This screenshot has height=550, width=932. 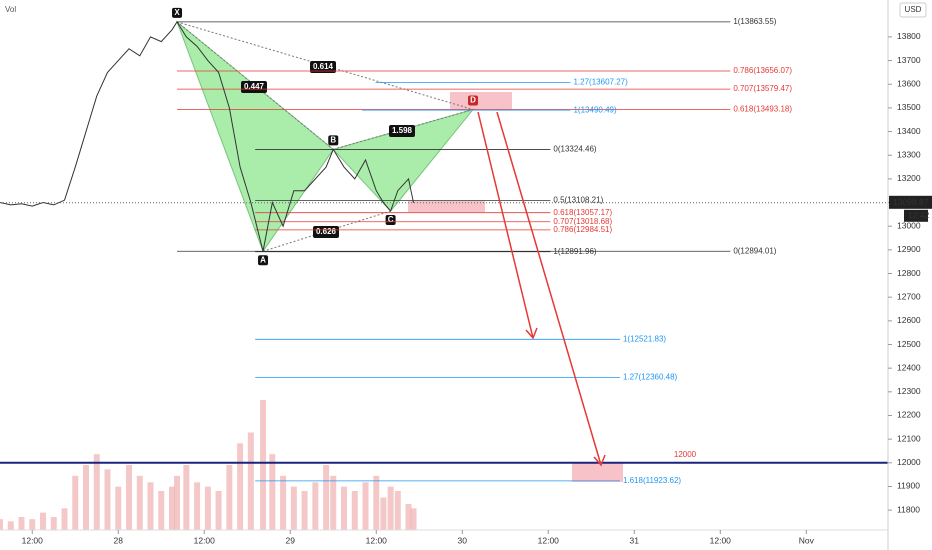 I want to click on y-tick-label: 13600, so click(x=909, y=83).